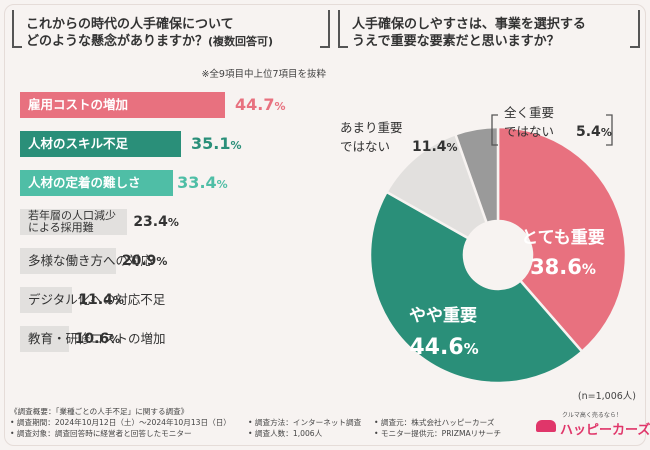 Image resolution: width=650 pixels, height=450 pixels. I want to click on footer-heading: 《調査概要：「業種ごとの人手不足」に関する調査》, so click(99, 411).